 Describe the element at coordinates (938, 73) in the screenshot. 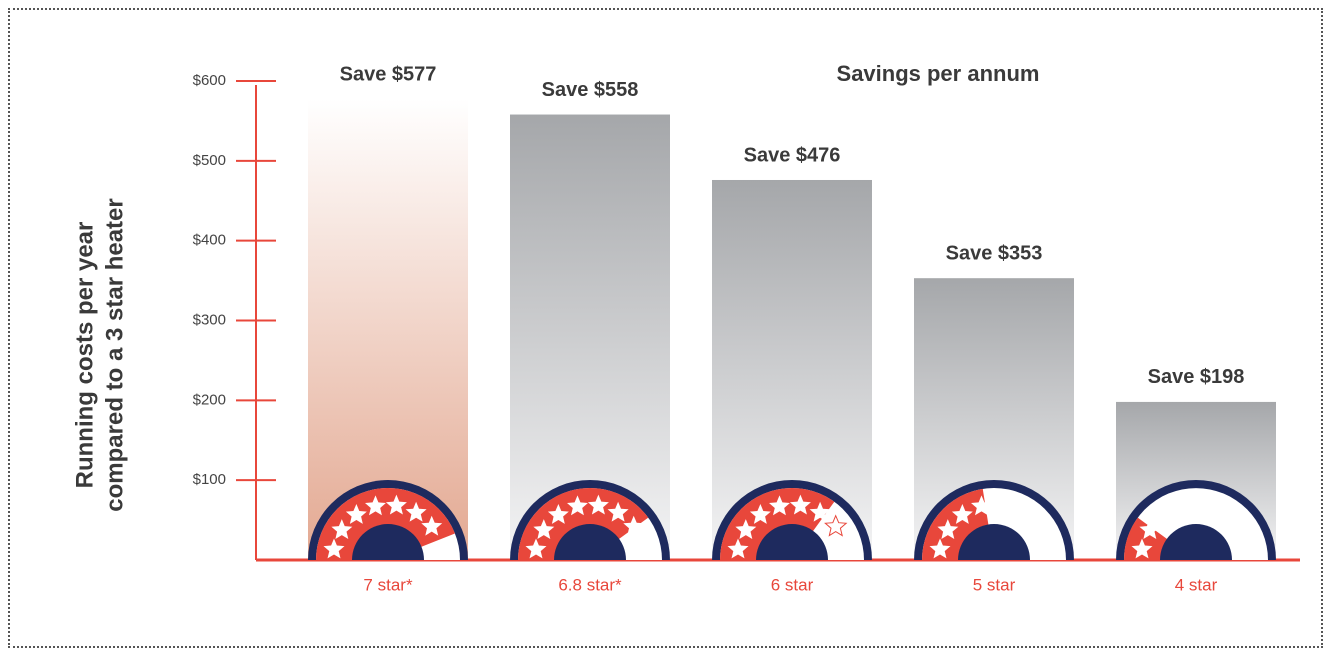

I see `chart-title: Savings per annum` at that location.